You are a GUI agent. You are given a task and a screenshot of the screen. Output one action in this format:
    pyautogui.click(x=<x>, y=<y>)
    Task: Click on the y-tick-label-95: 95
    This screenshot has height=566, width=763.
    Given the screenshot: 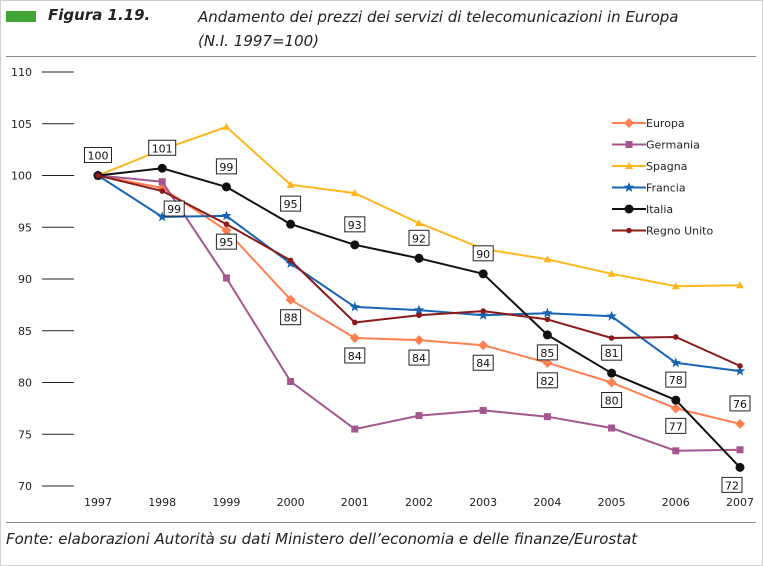 What is the action you would take?
    pyautogui.click(x=25, y=227)
    